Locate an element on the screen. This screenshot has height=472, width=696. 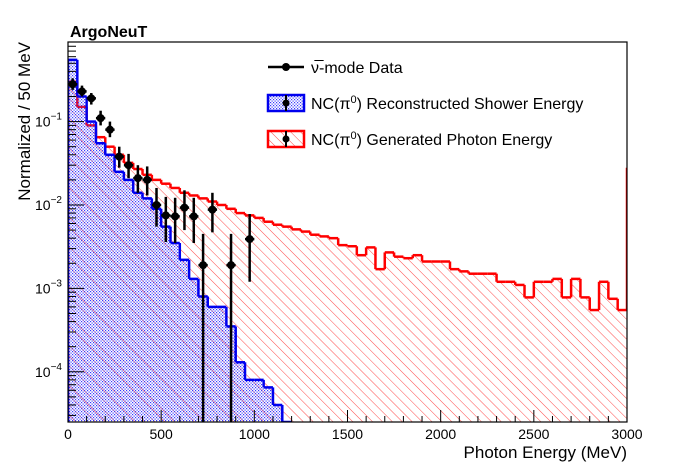
x-tick-label: 0 is located at coordinates (68, 434).